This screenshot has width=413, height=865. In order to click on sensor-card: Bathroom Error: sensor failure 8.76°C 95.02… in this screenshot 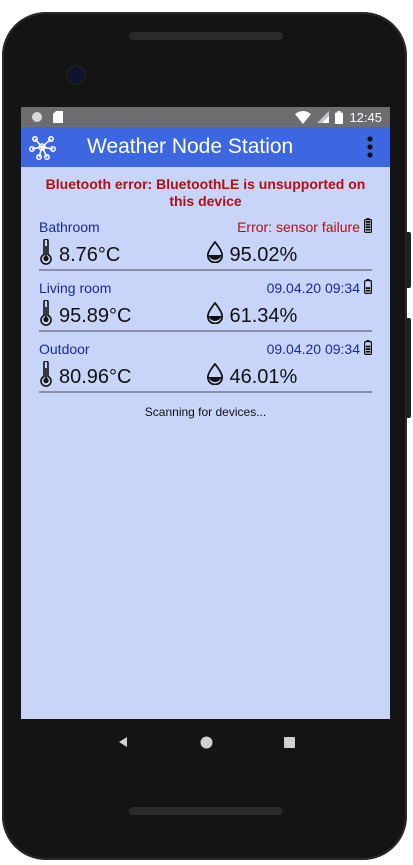, I will do `click(206, 240)`.